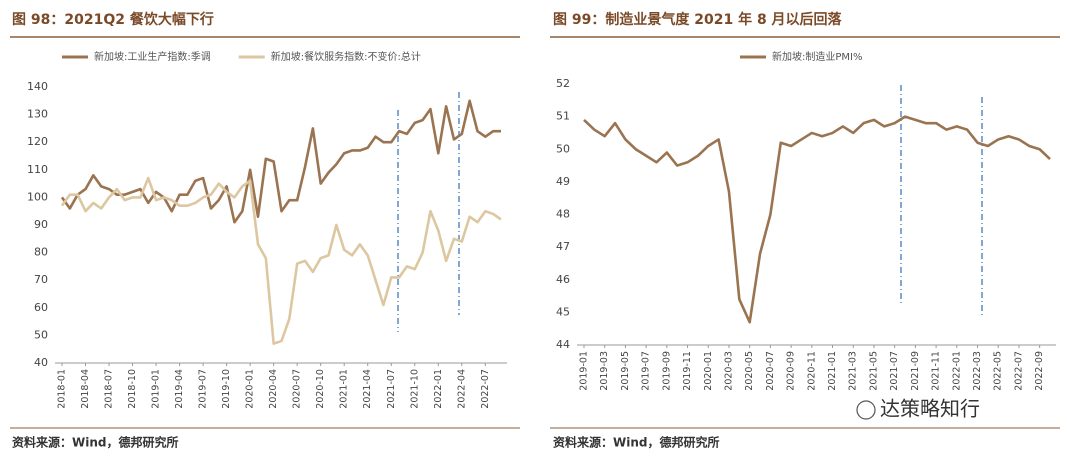 This screenshot has width=1067, height=461. Describe the element at coordinates (37, 169) in the screenshot. I see `y-tick-label: 110` at that location.